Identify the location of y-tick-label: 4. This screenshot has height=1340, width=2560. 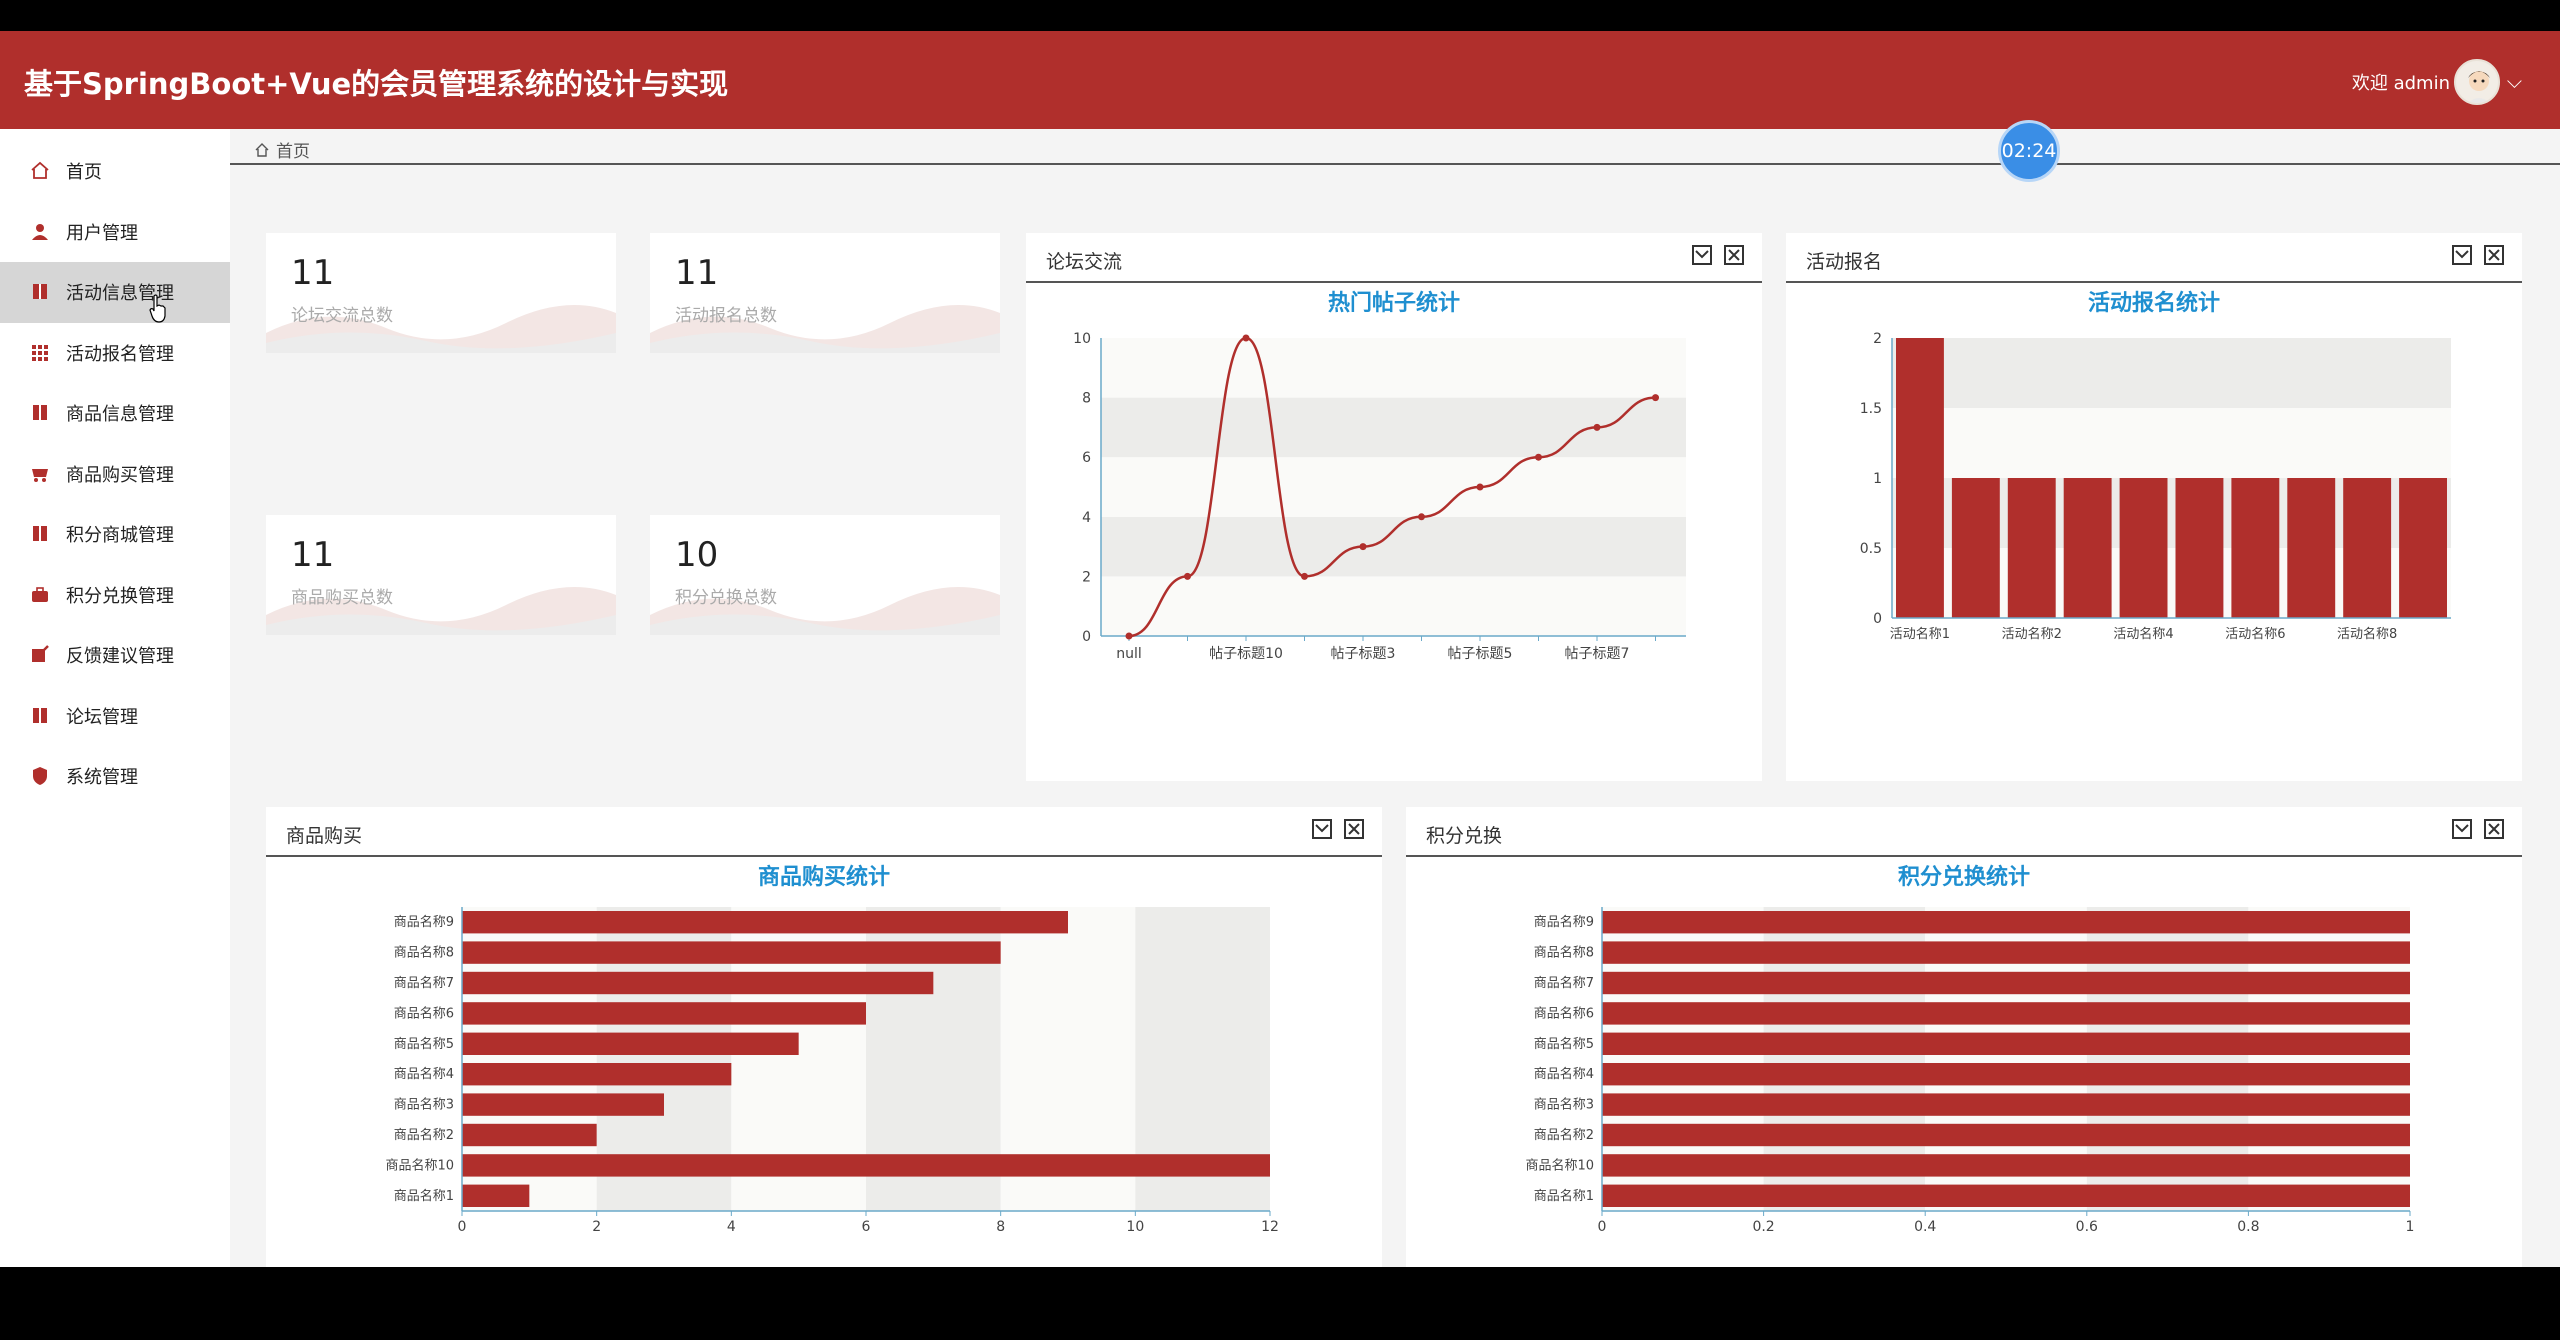
(1086, 518).